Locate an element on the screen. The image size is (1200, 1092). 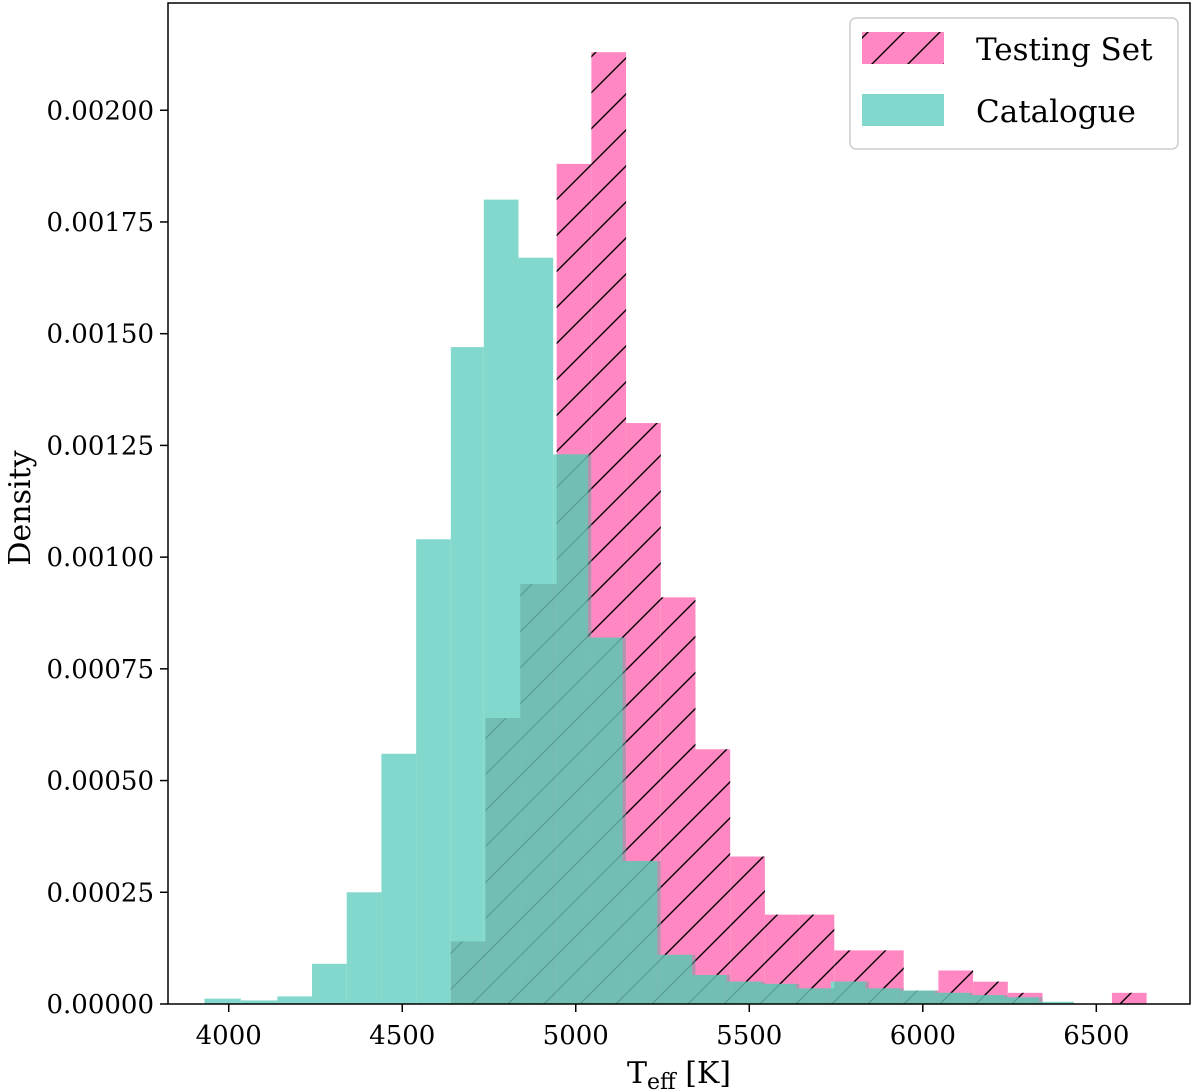
y-tick-label: 0.00175 is located at coordinates (100, 223).